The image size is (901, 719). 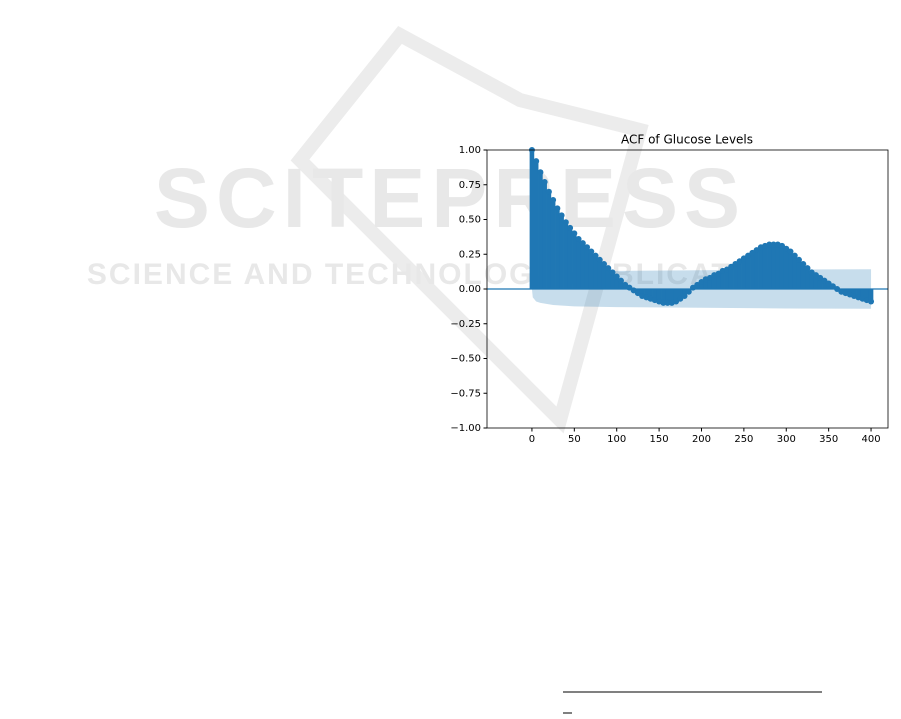 What do you see at coordinates (470, 150) in the screenshot?
I see `y-tick-label: 1.00` at bounding box center [470, 150].